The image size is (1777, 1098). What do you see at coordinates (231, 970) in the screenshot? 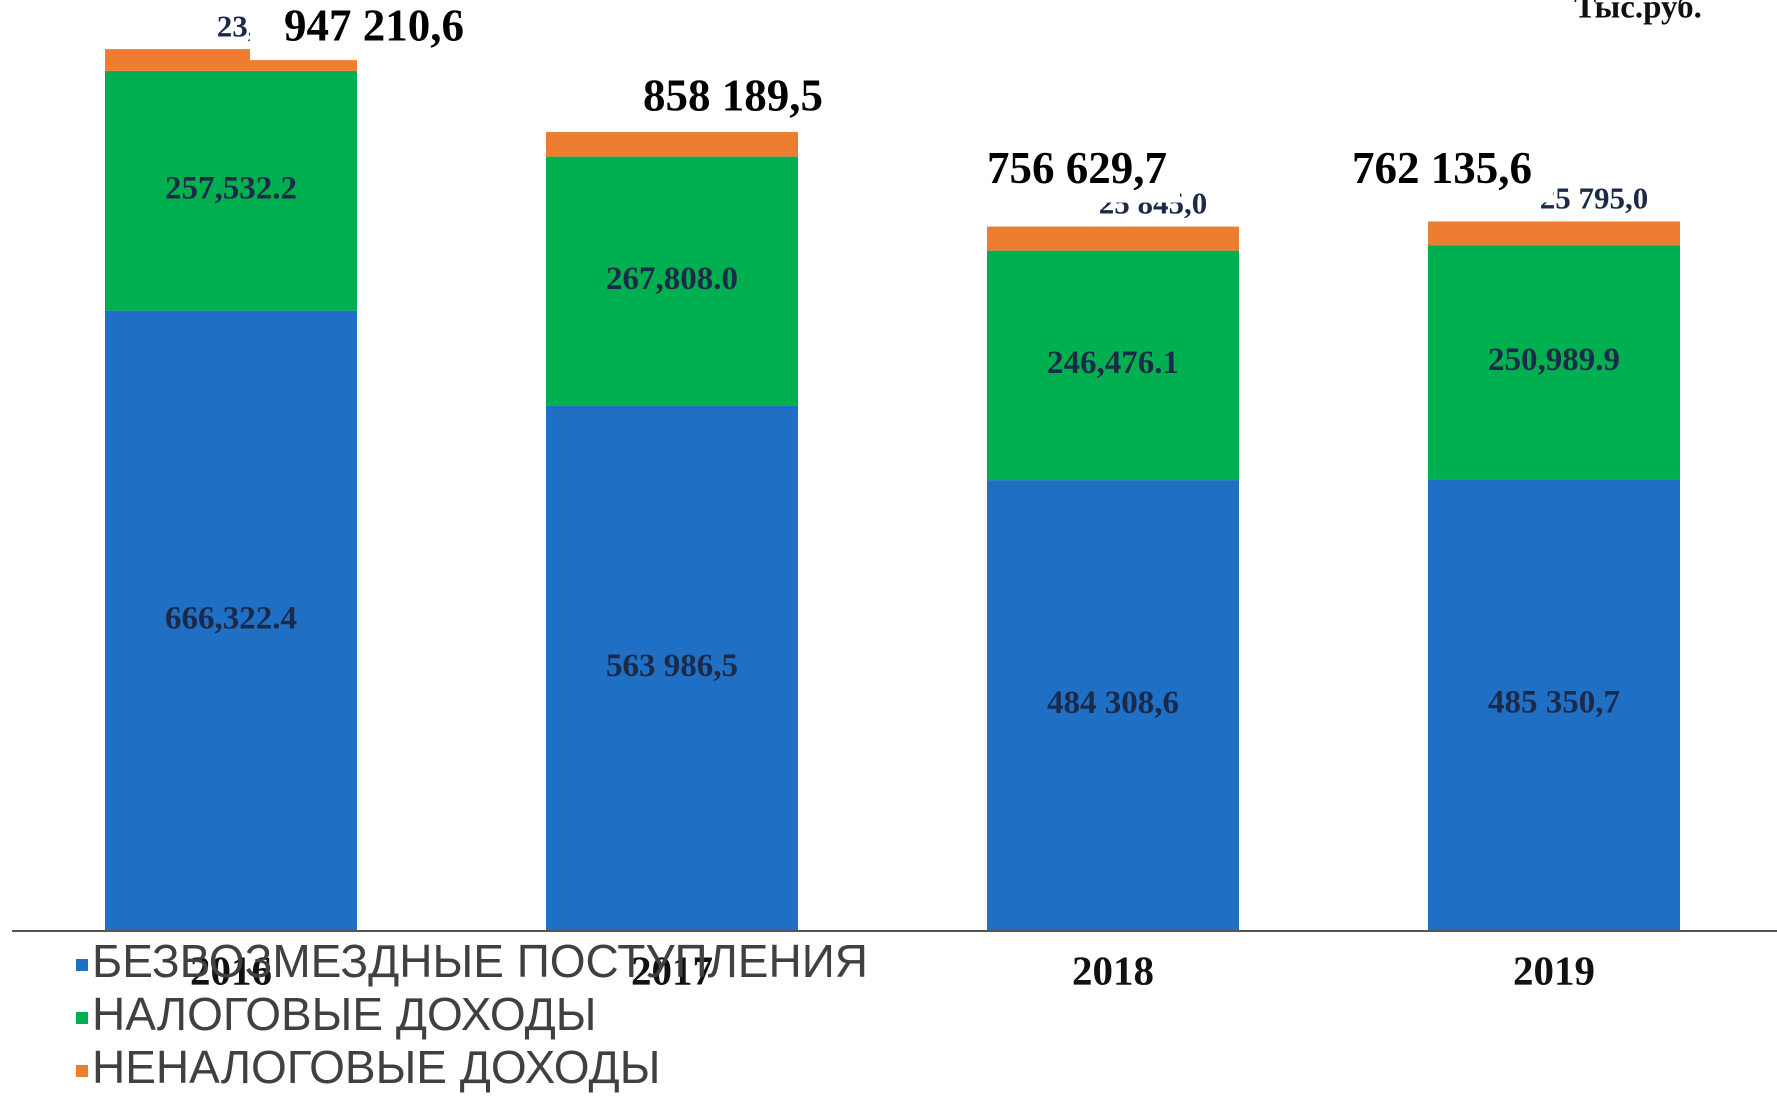
I see `x-tick-label: 2016` at bounding box center [231, 970].